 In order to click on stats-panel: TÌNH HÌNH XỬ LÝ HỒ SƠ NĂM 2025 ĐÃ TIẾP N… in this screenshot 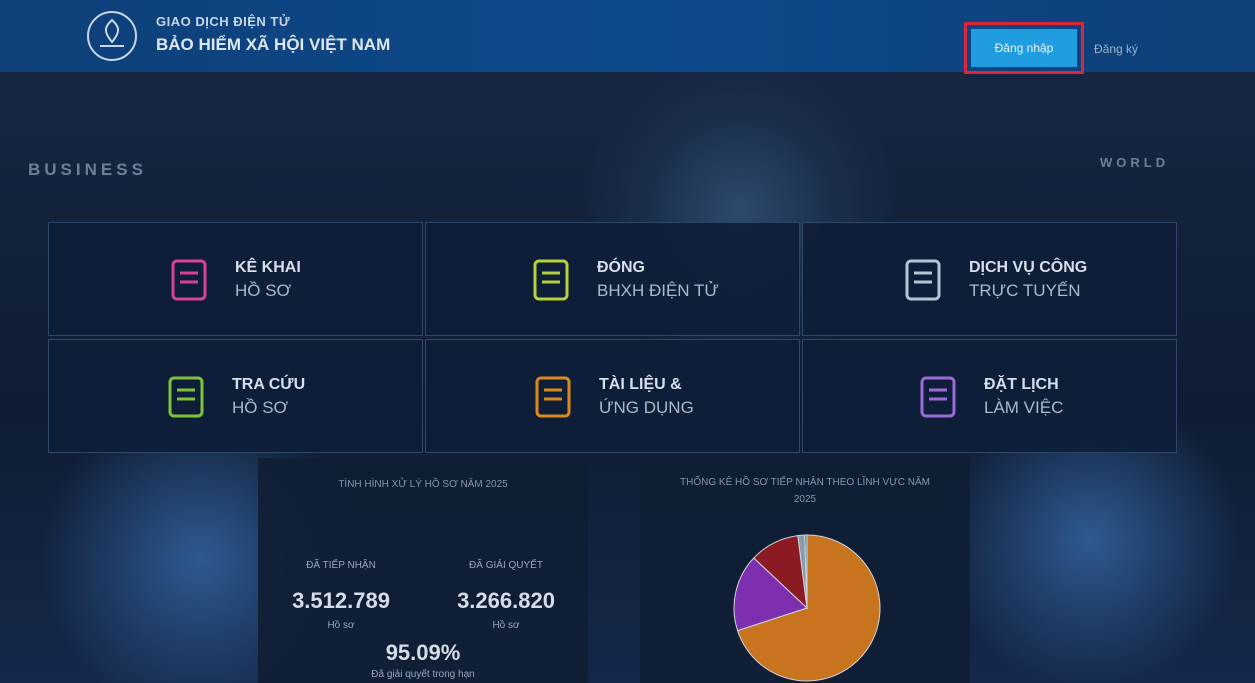, I will do `click(423, 570)`.